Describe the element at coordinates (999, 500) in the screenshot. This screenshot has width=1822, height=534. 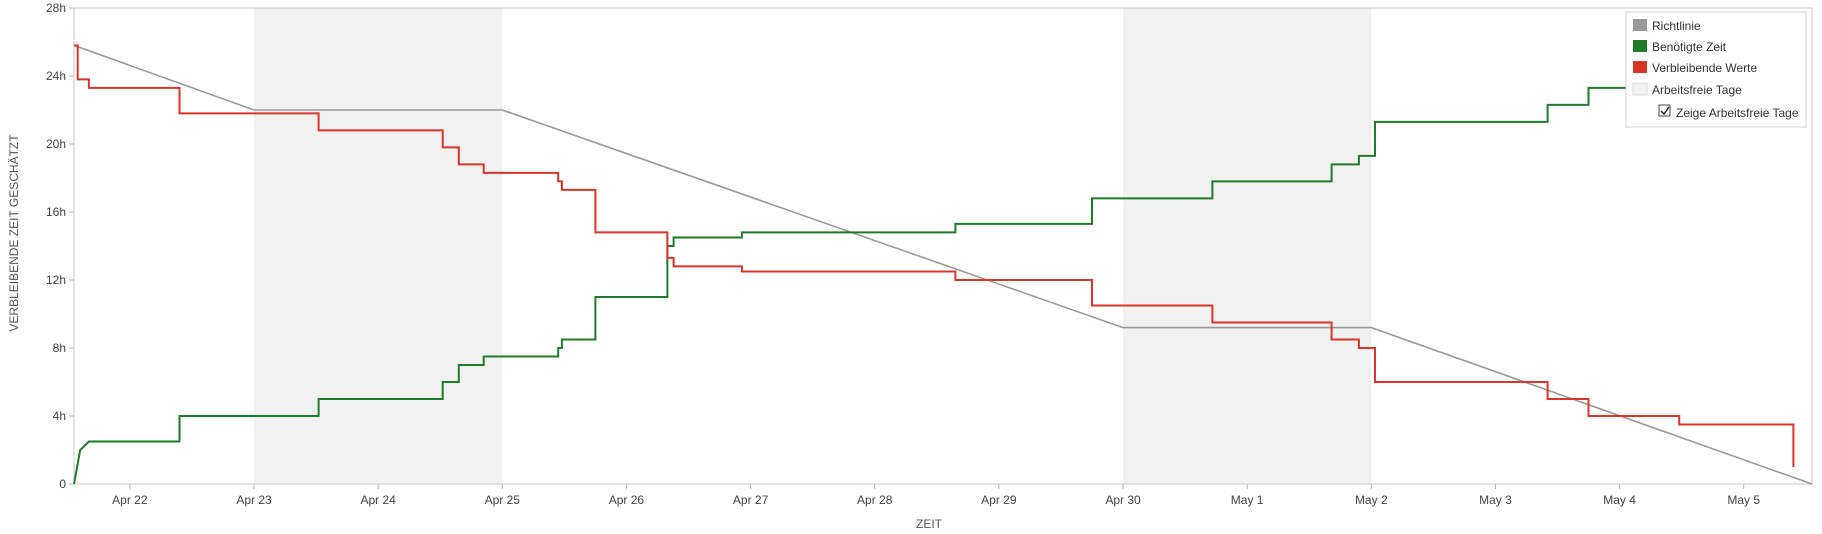
I see `x-tick-label: Apr 29` at that location.